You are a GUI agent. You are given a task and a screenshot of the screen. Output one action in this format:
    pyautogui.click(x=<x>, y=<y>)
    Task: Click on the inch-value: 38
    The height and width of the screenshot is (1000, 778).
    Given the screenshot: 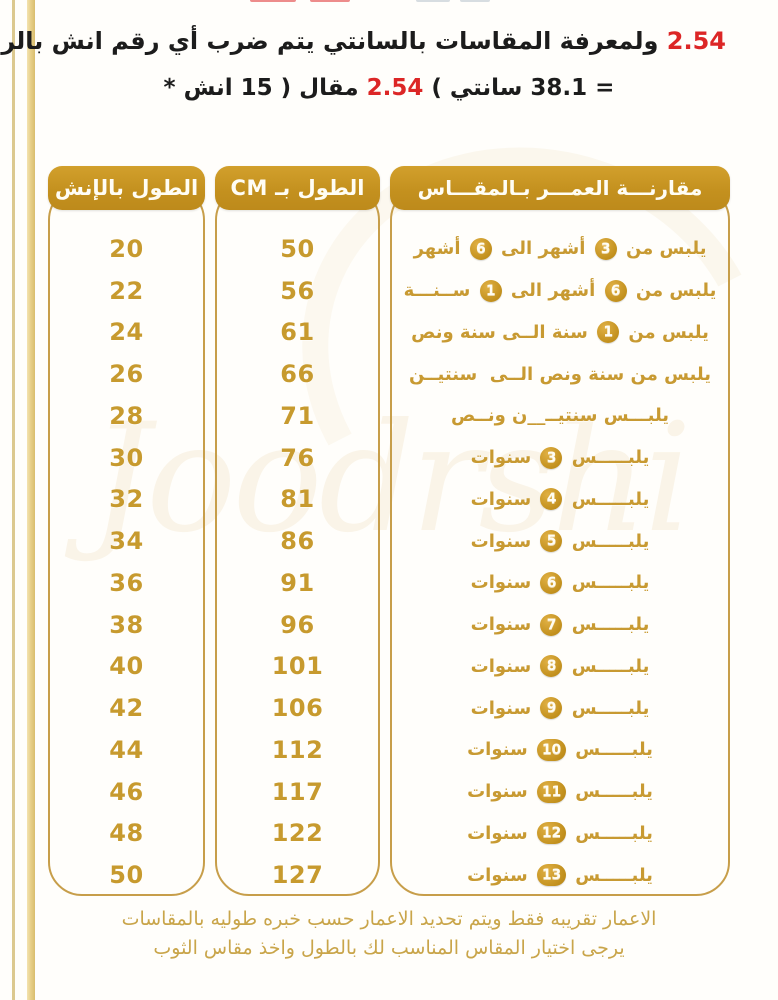 What is the action you would take?
    pyautogui.click(x=126, y=624)
    